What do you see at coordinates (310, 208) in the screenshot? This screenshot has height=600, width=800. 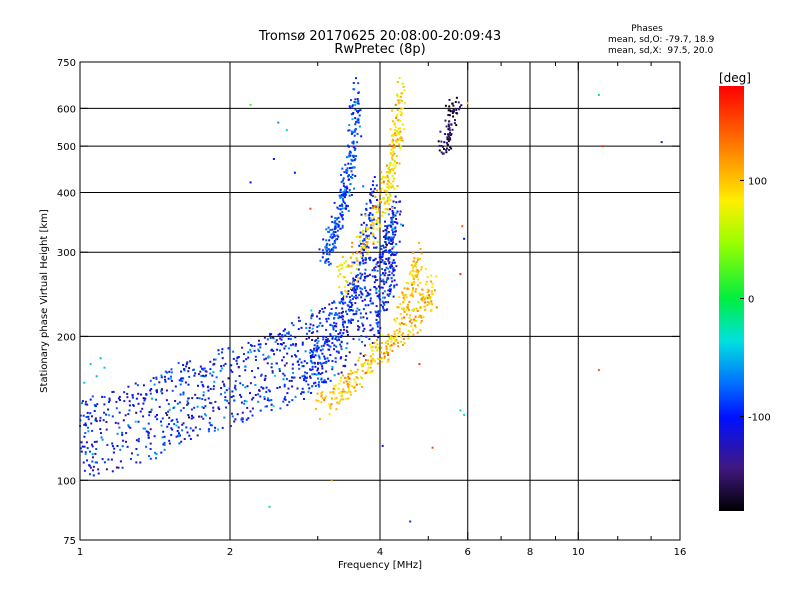 I see `isolated-echo-point` at bounding box center [310, 208].